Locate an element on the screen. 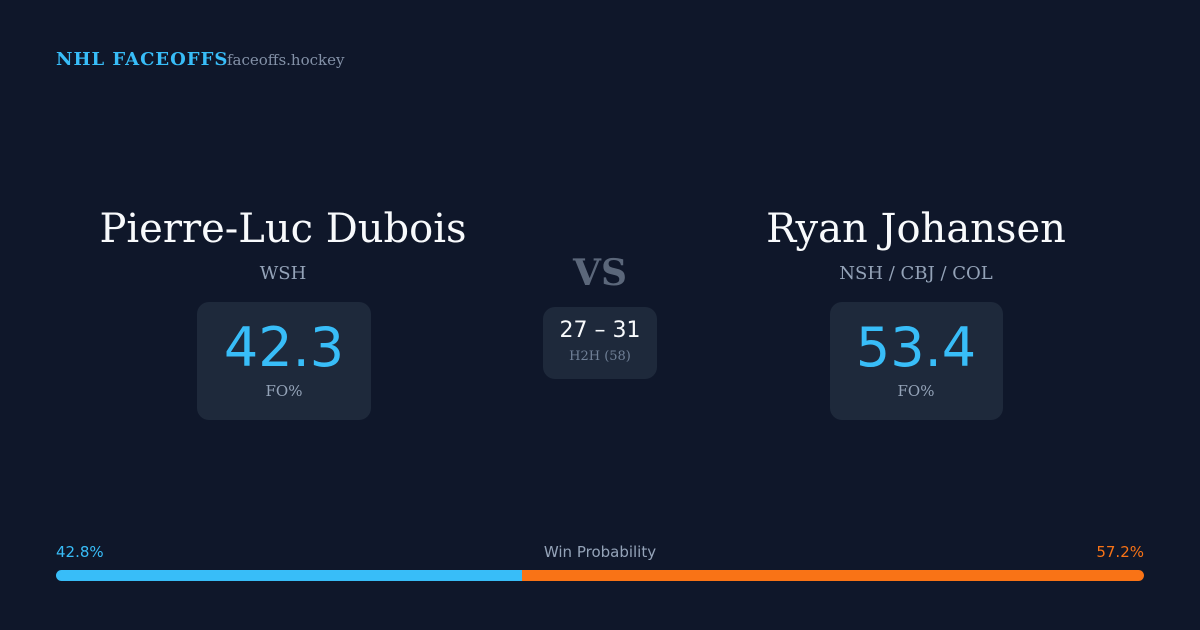 Image resolution: width=1200 pixels, height=630 pixels. home-bar is located at coordinates (289, 575).